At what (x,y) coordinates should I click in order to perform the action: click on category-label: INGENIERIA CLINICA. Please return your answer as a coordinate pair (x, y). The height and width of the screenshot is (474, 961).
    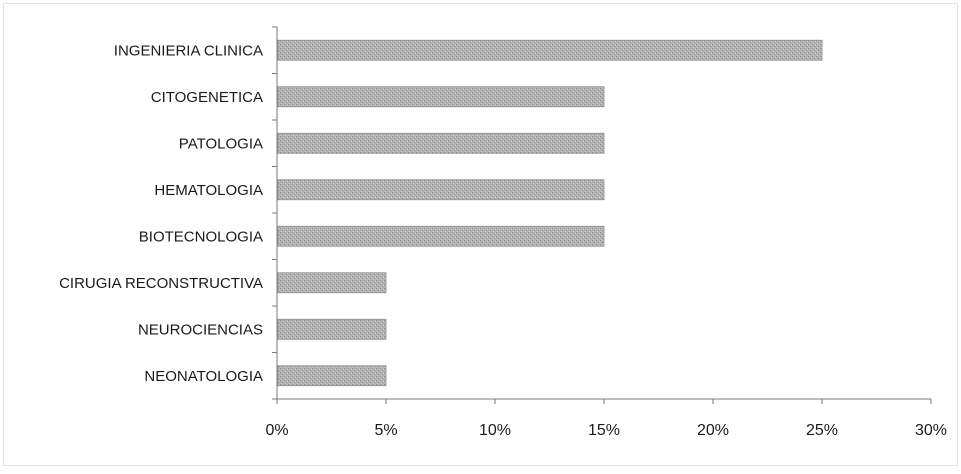
    Looking at the image, I should click on (188, 50).